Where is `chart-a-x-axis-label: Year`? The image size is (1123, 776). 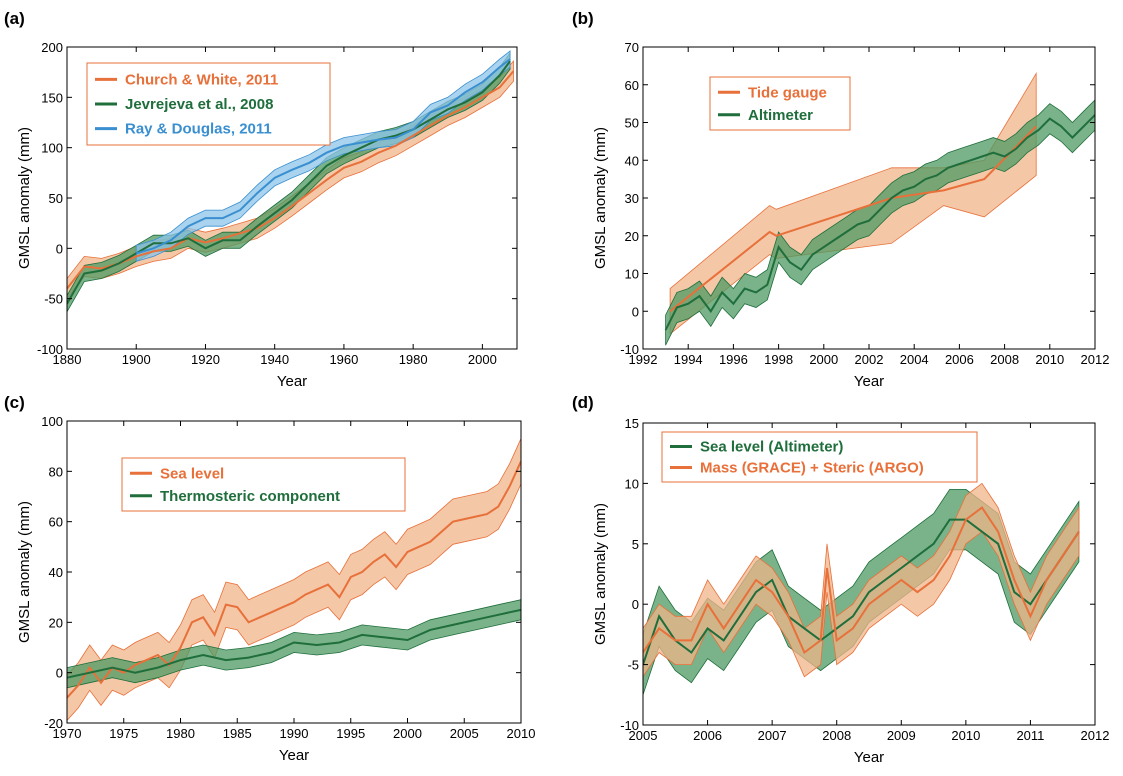 chart-a-x-axis-label: Year is located at coordinates (292, 381).